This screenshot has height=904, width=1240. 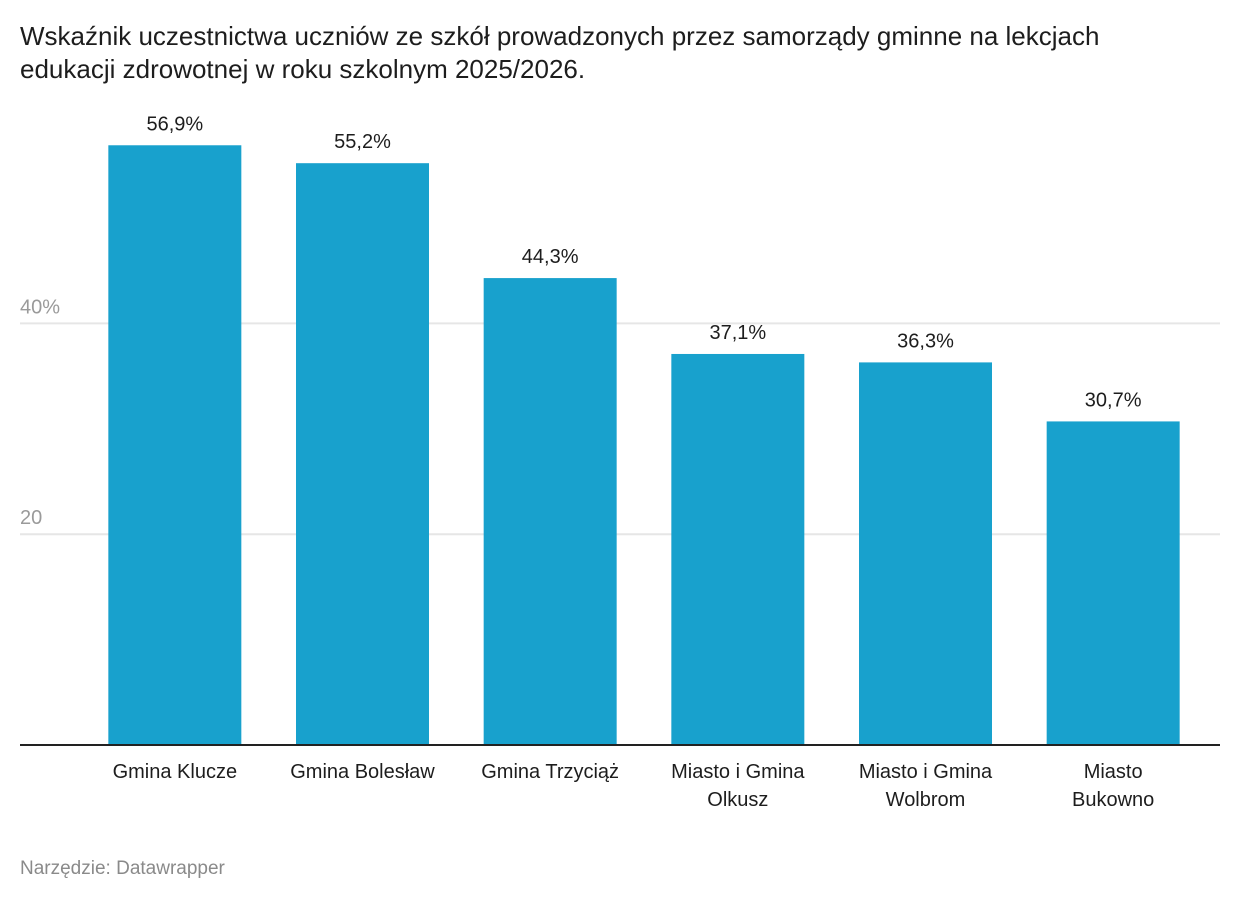 I want to click on bar-value-label: 55,2%, so click(x=362, y=142).